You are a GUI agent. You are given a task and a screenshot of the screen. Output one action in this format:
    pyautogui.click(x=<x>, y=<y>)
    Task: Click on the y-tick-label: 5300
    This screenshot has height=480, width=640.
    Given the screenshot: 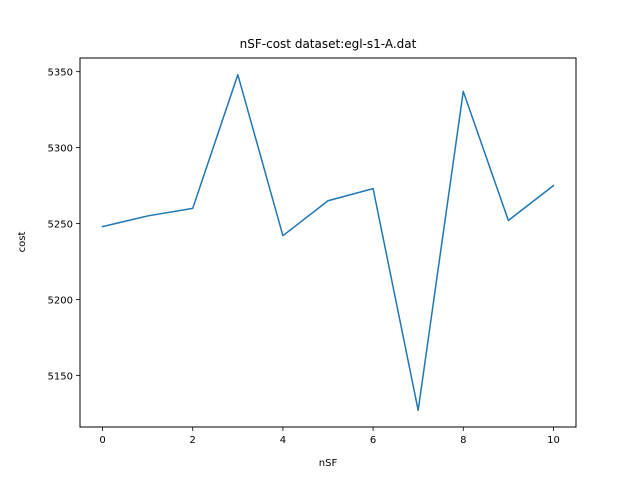 What is the action you would take?
    pyautogui.click(x=60, y=149)
    